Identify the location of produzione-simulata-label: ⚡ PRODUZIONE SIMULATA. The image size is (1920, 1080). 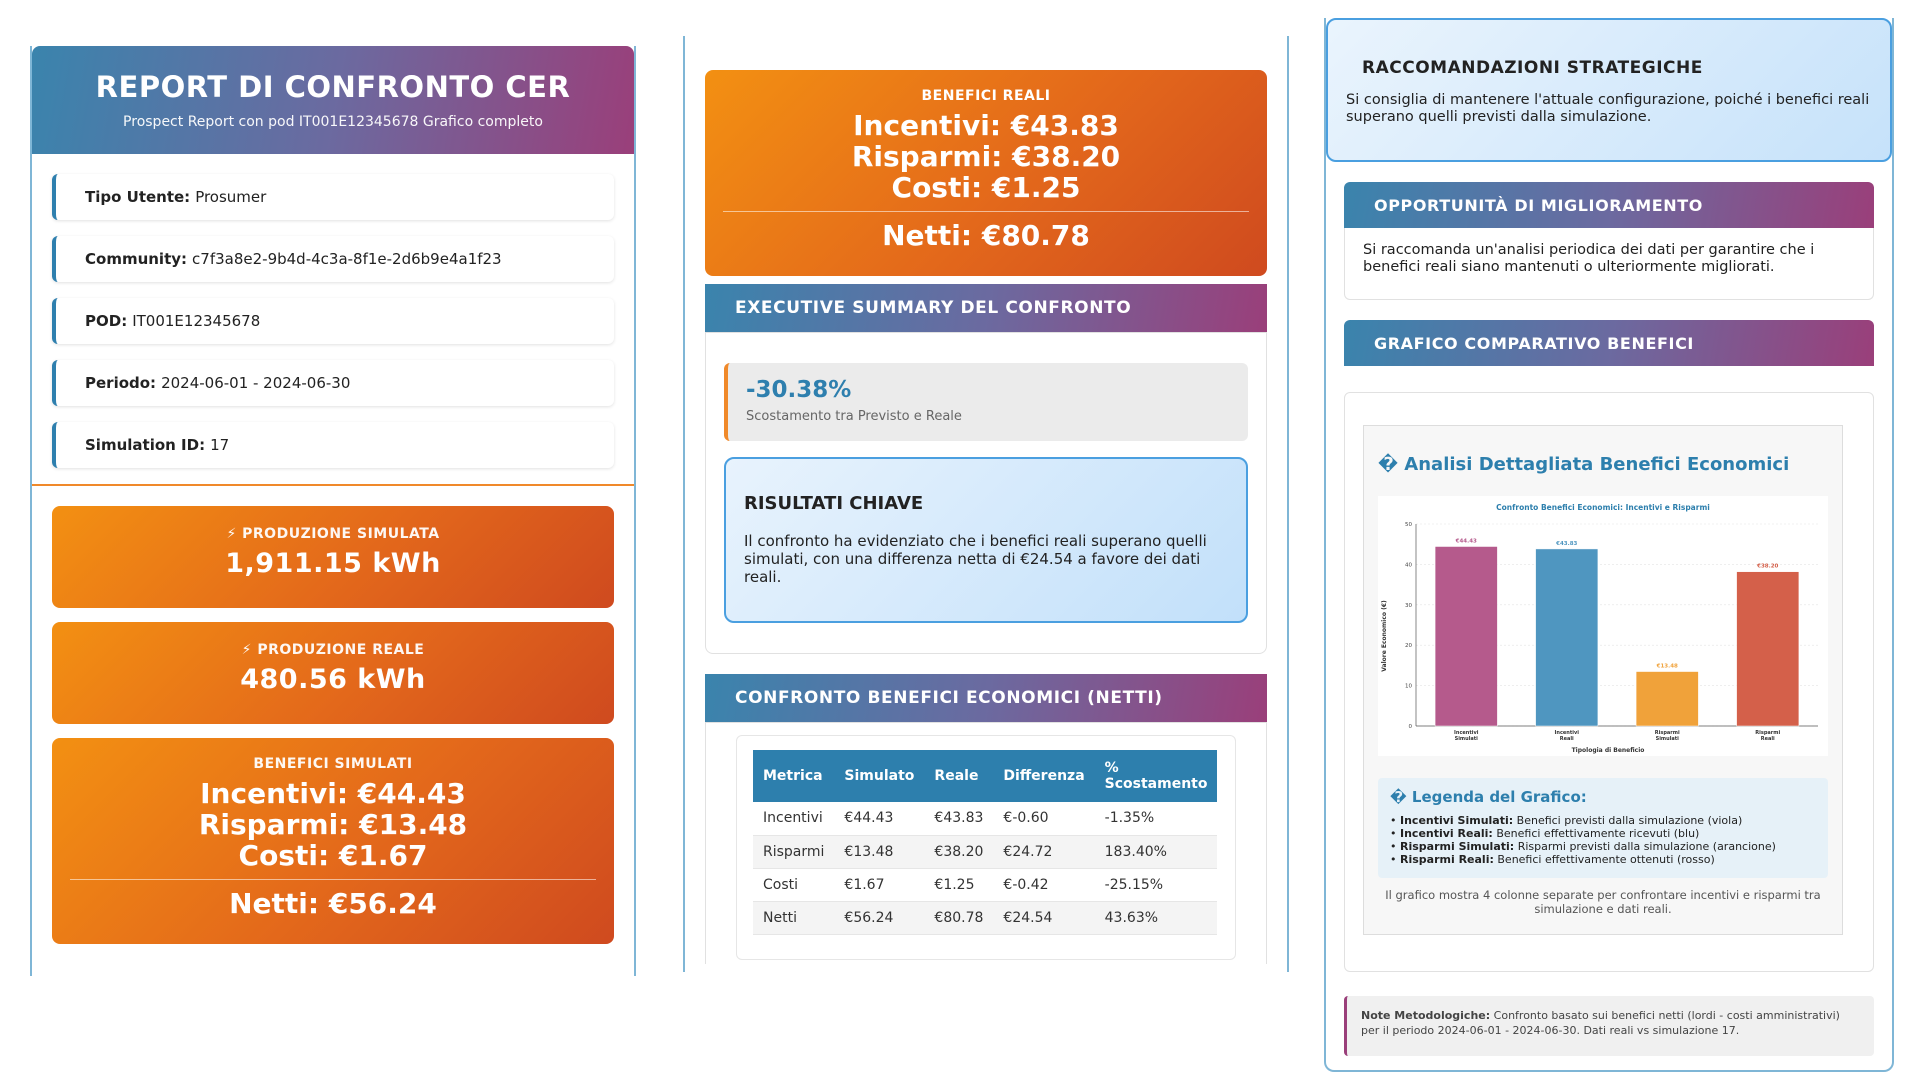
(333, 534).